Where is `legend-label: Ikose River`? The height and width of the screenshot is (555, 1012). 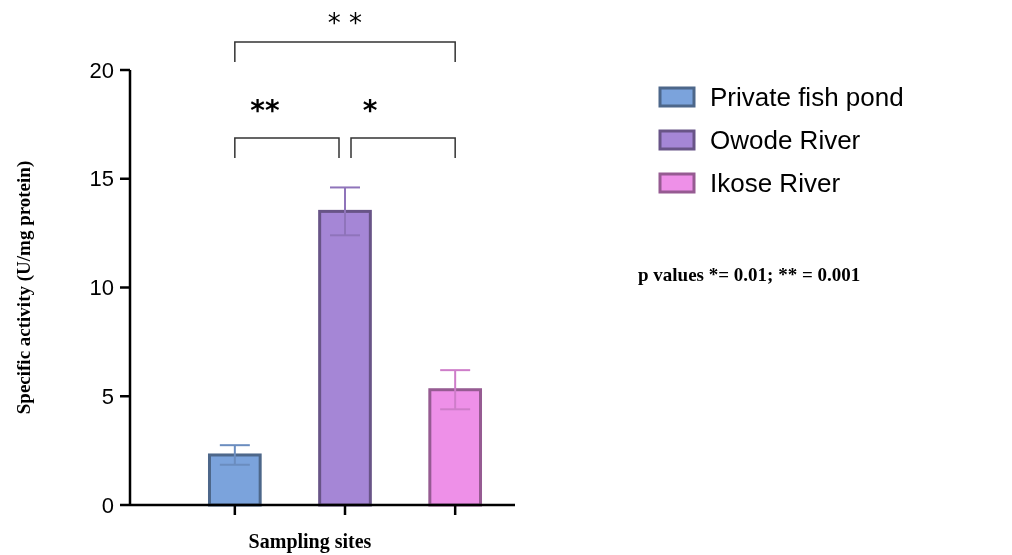 legend-label: Ikose River is located at coordinates (775, 183).